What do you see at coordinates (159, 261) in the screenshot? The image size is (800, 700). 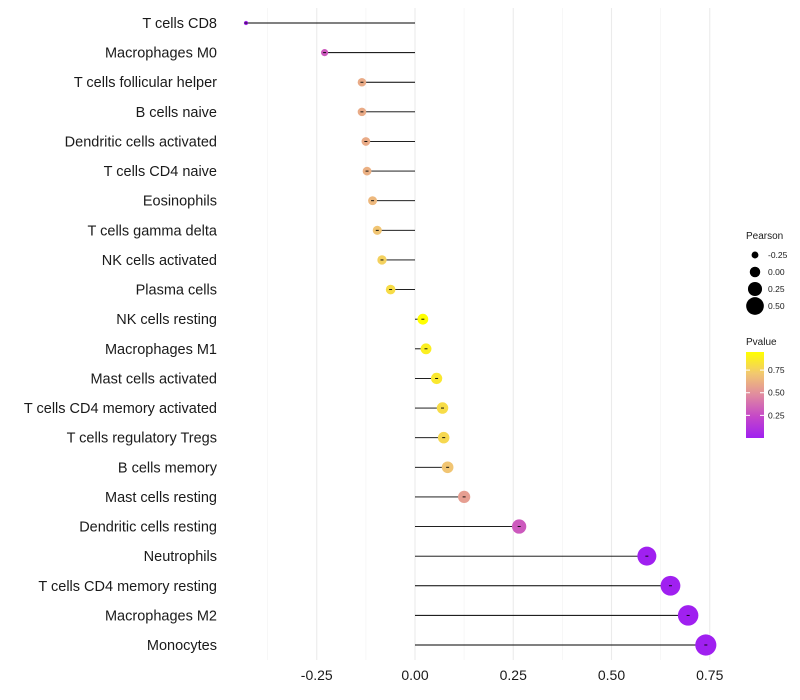 I see `category-label: NK cells activated` at bounding box center [159, 261].